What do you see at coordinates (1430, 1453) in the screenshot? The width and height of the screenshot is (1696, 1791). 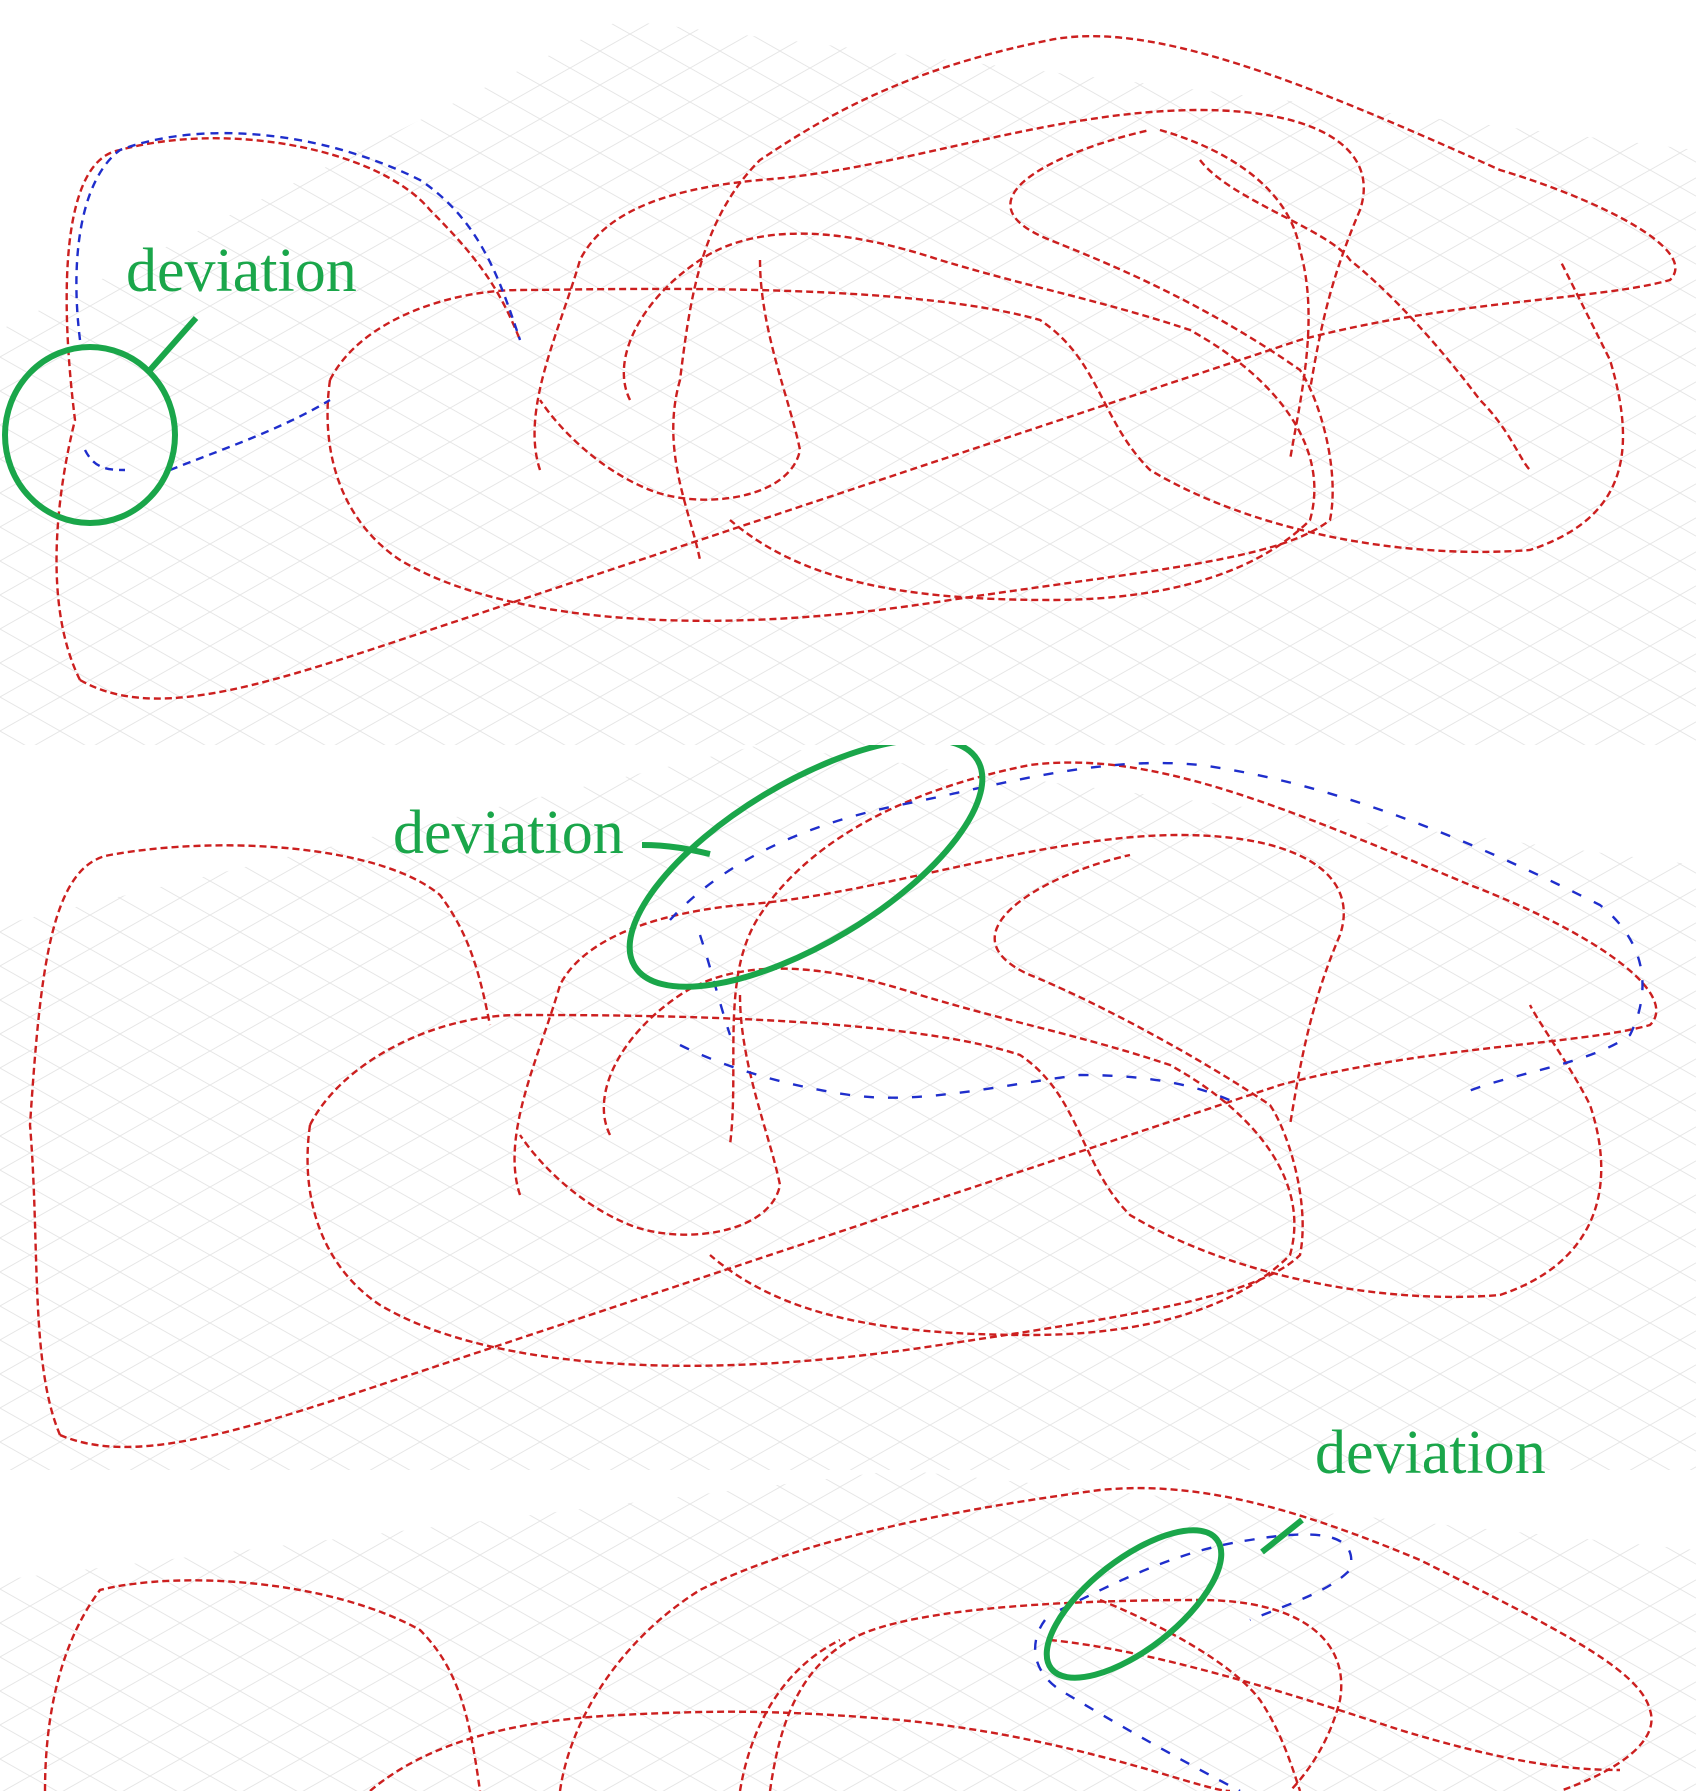 I see `deviation-label-bottom: deviation` at bounding box center [1430, 1453].